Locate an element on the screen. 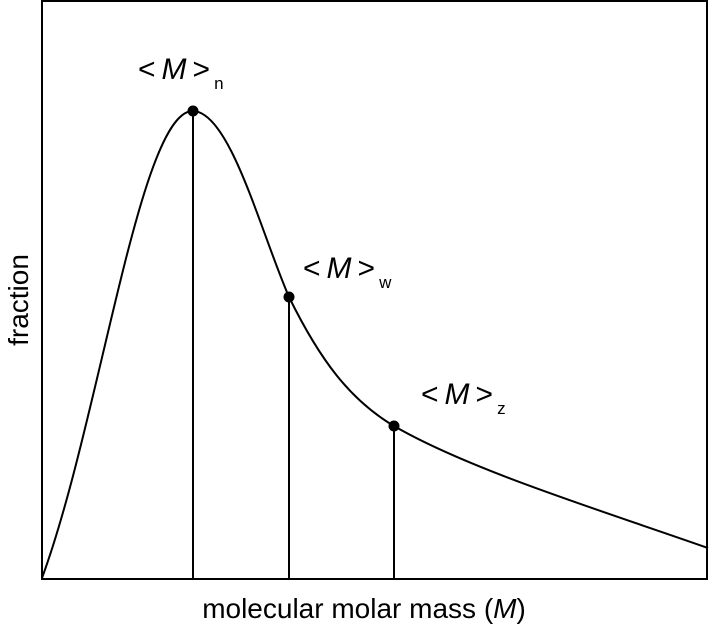 This screenshot has width=709, height=631. x-label-symbol: M is located at coordinates (505, 608).